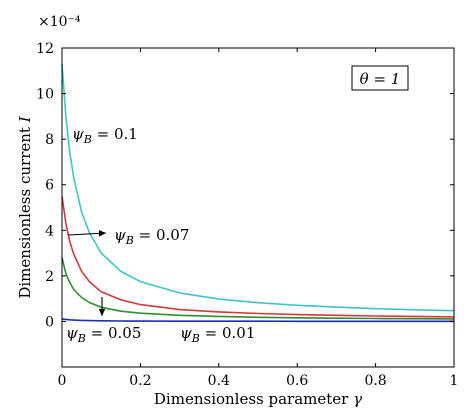 This screenshot has width=474, height=418. I want to click on series-annotation-2: ψB = 0.05, so click(103, 334).